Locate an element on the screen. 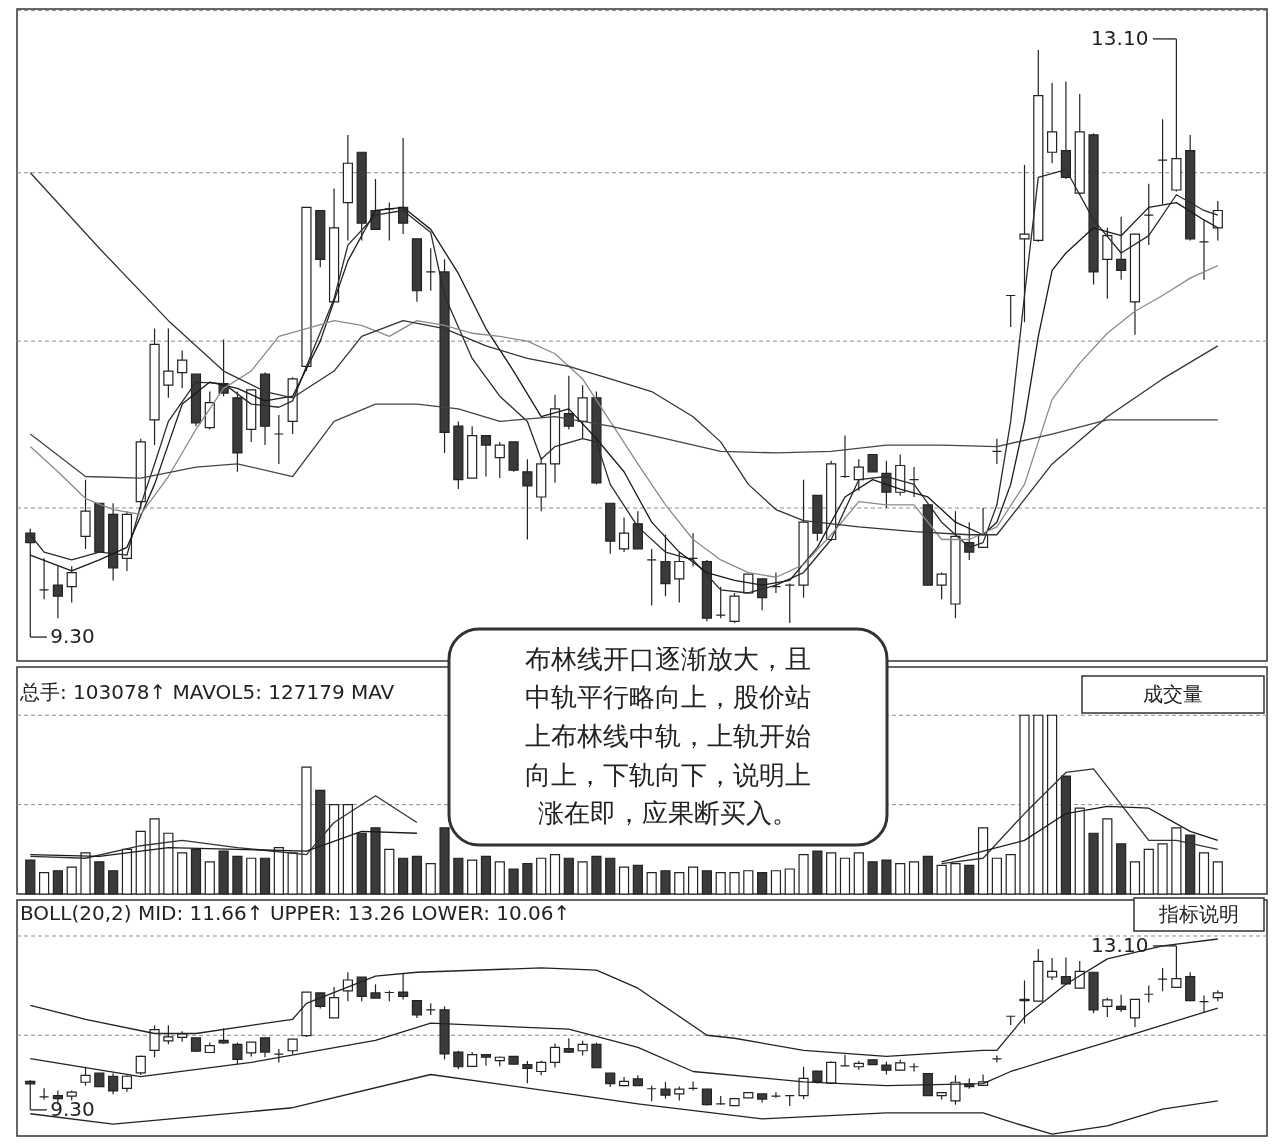 Image resolution: width=1280 pixels, height=1148 pixels. text: 指标说明 is located at coordinates (1198, 913).